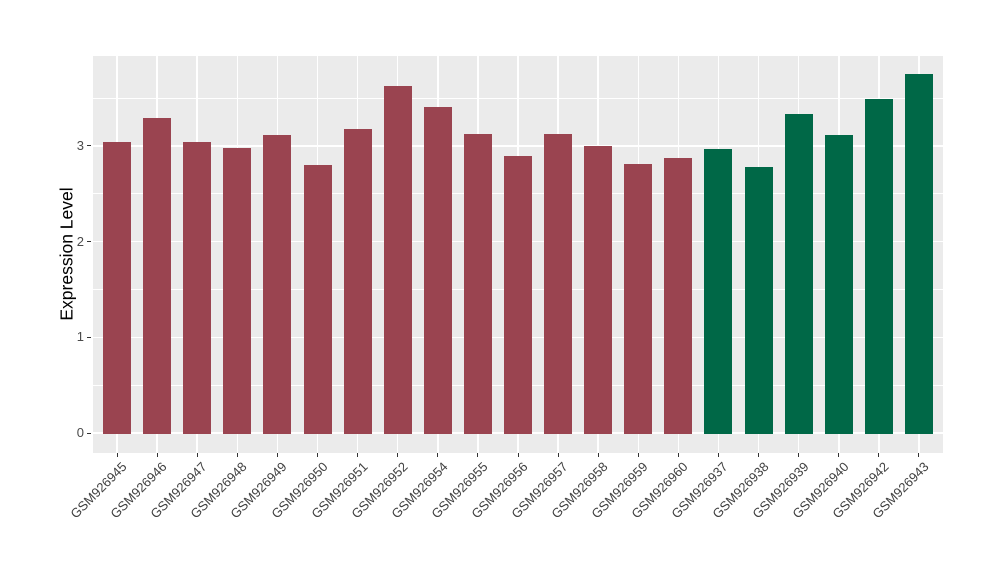 The image size is (1000, 580). What do you see at coordinates (80, 337) in the screenshot?
I see `y-tick-label: 1` at bounding box center [80, 337].